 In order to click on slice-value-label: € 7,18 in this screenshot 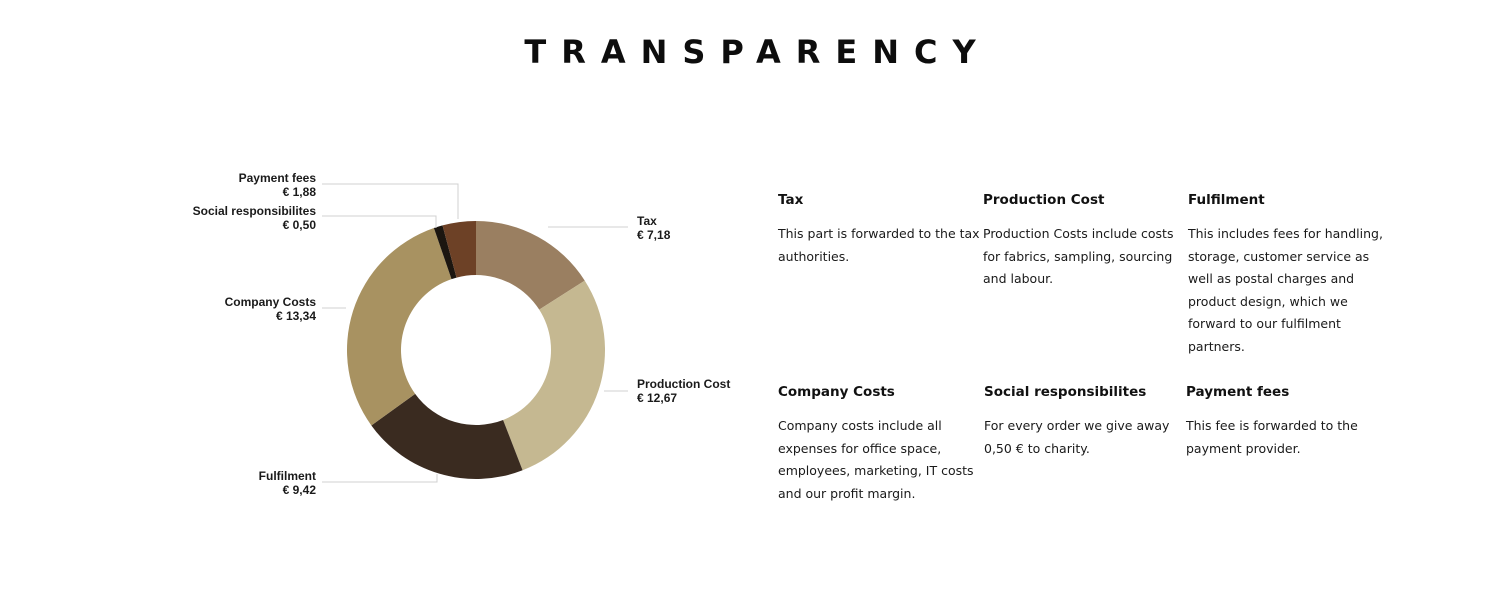, I will do `click(654, 235)`.